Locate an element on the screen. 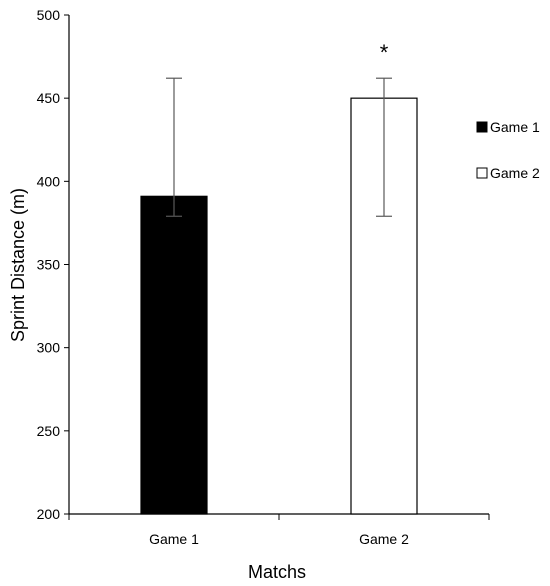 The width and height of the screenshot is (550, 586). y-tick-label: 400 is located at coordinates (49, 181).